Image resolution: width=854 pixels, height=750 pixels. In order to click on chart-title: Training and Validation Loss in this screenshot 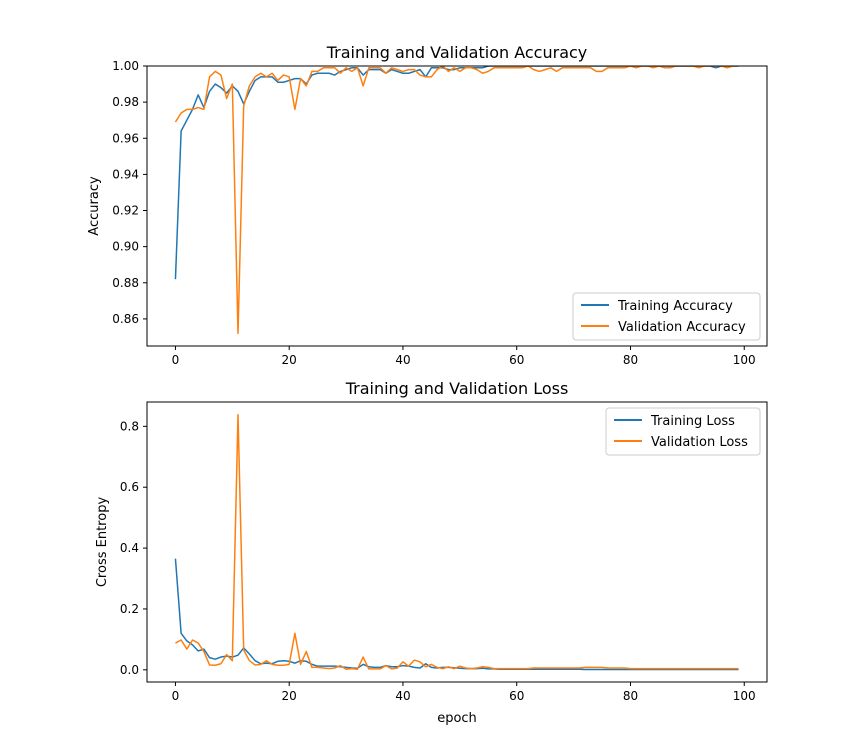, I will do `click(457, 388)`.